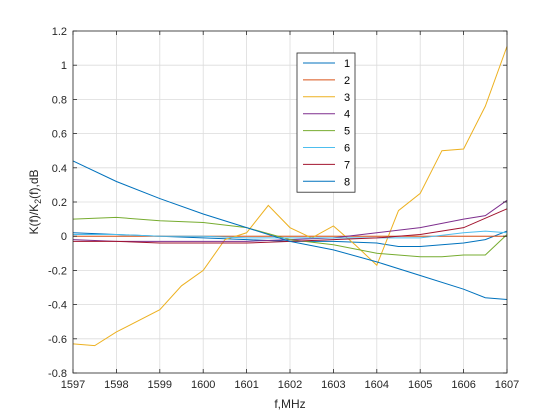 This screenshot has width=560, height=420. What do you see at coordinates (347, 165) in the screenshot?
I see `legend-label: 7` at bounding box center [347, 165].